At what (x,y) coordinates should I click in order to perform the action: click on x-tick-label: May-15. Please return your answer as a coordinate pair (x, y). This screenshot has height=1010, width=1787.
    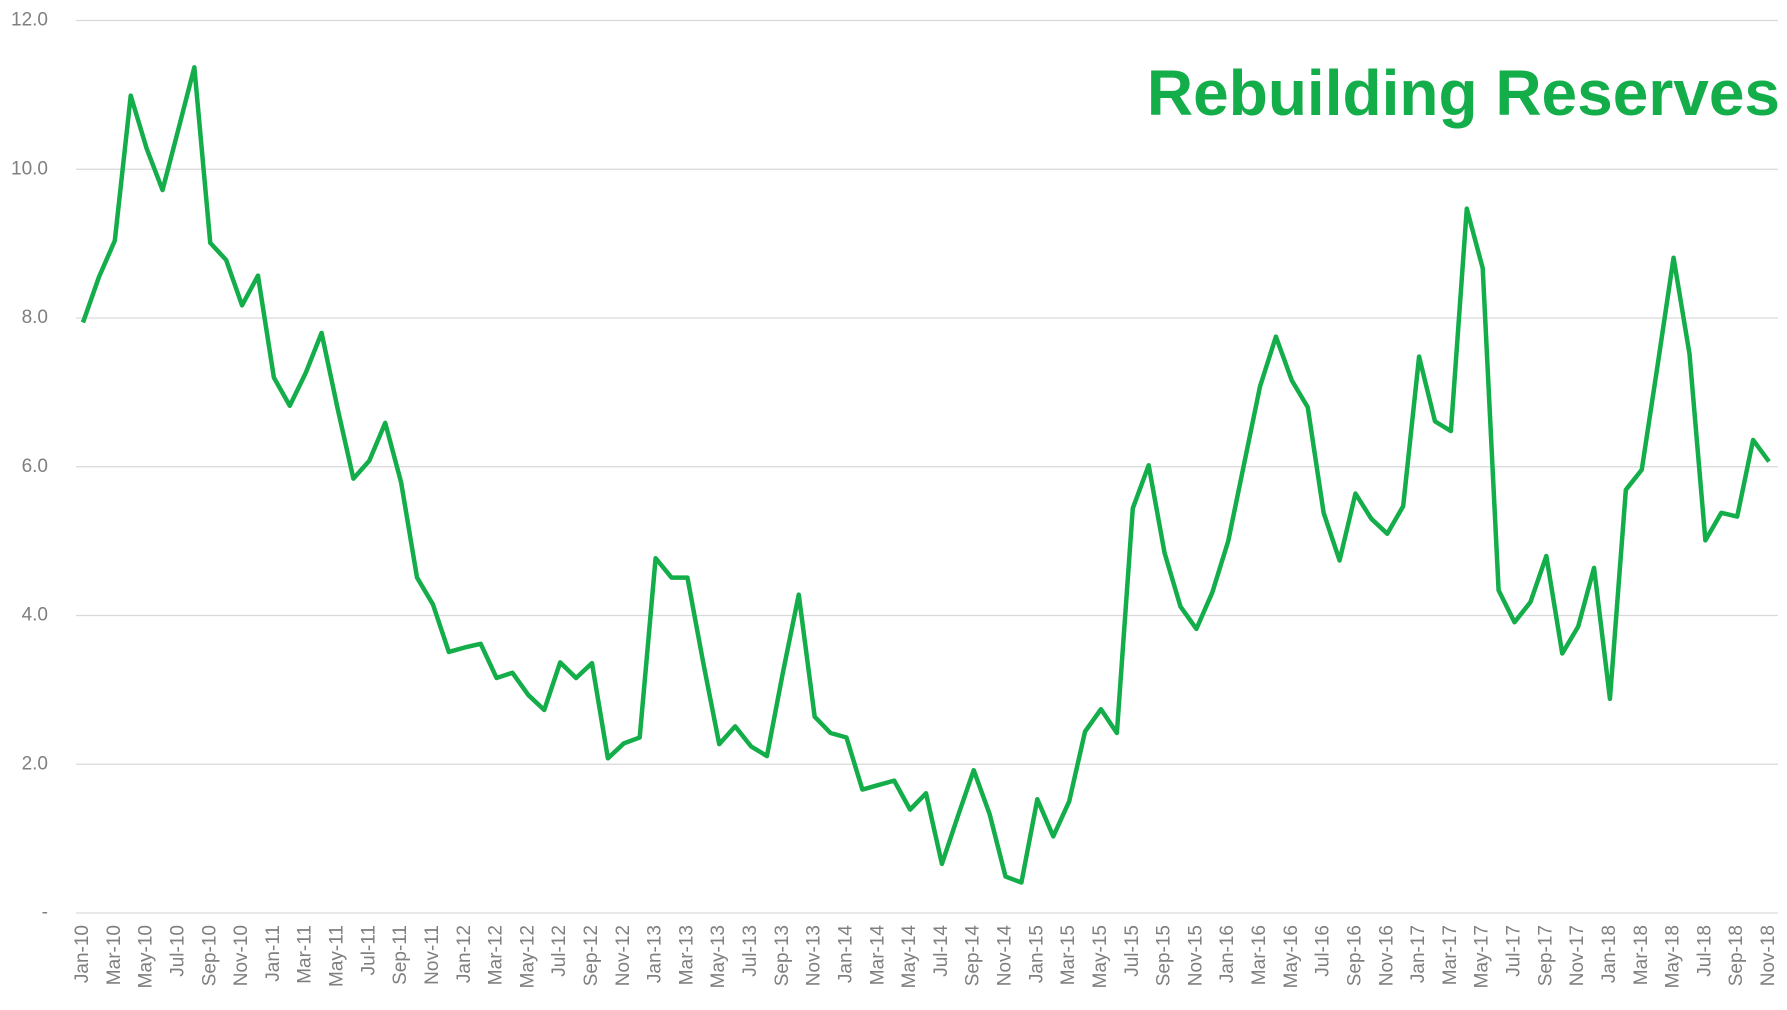
    Looking at the image, I should click on (1100, 956).